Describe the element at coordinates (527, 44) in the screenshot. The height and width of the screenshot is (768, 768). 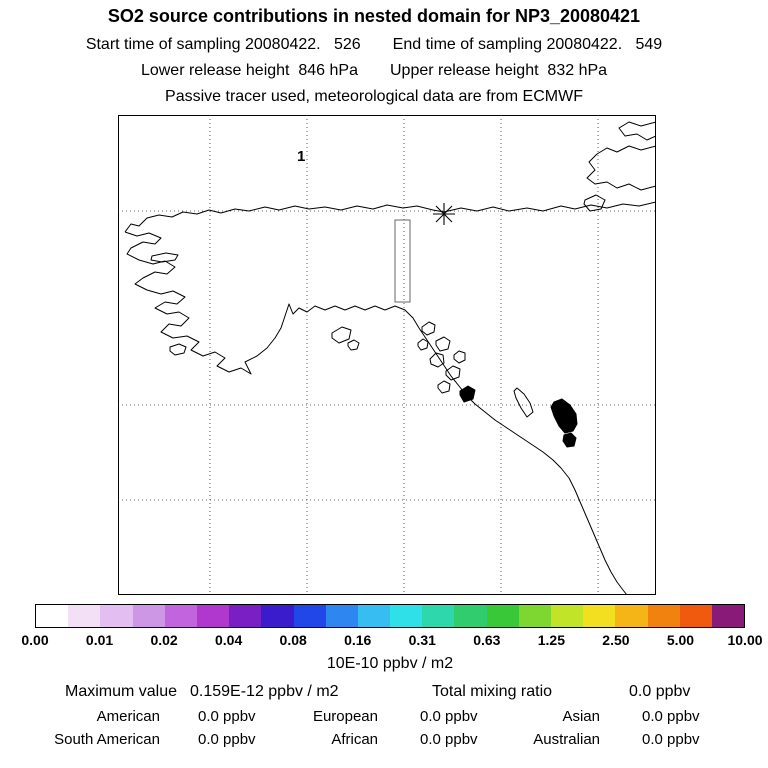
I see `end-time-text: End time of sampling 20080422. 549` at that location.